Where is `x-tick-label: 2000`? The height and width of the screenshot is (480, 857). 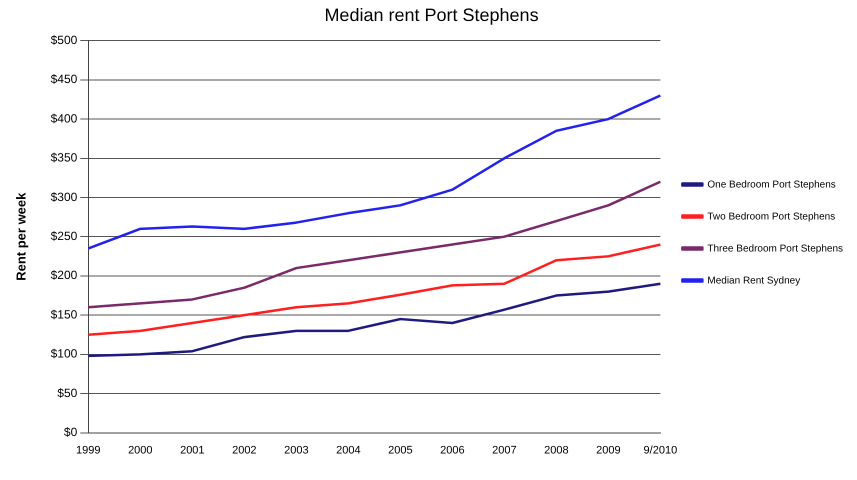
x-tick-label: 2000 is located at coordinates (140, 450).